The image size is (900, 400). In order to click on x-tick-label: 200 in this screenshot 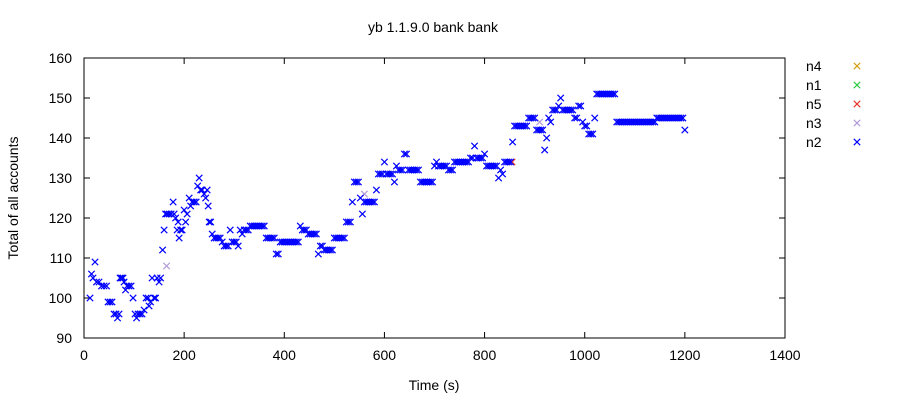, I will do `click(184, 355)`.